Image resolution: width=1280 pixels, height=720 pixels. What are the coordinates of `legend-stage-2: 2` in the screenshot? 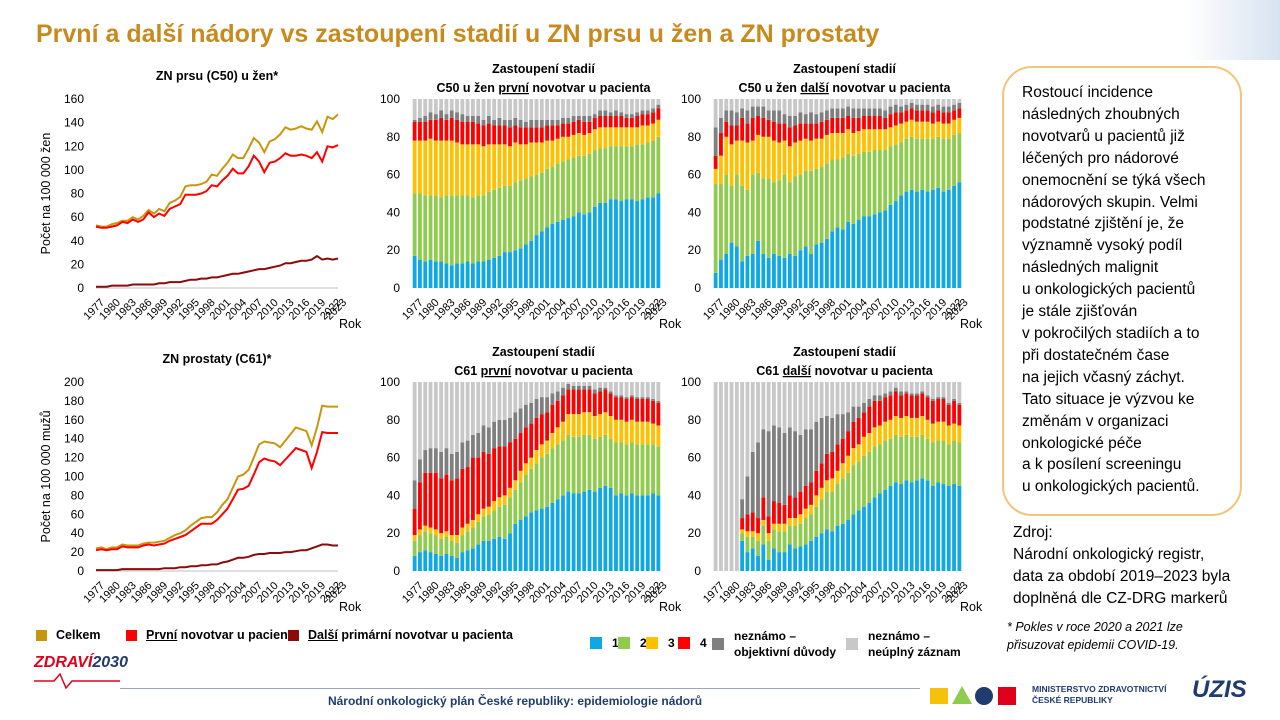 It's located at (632, 643).